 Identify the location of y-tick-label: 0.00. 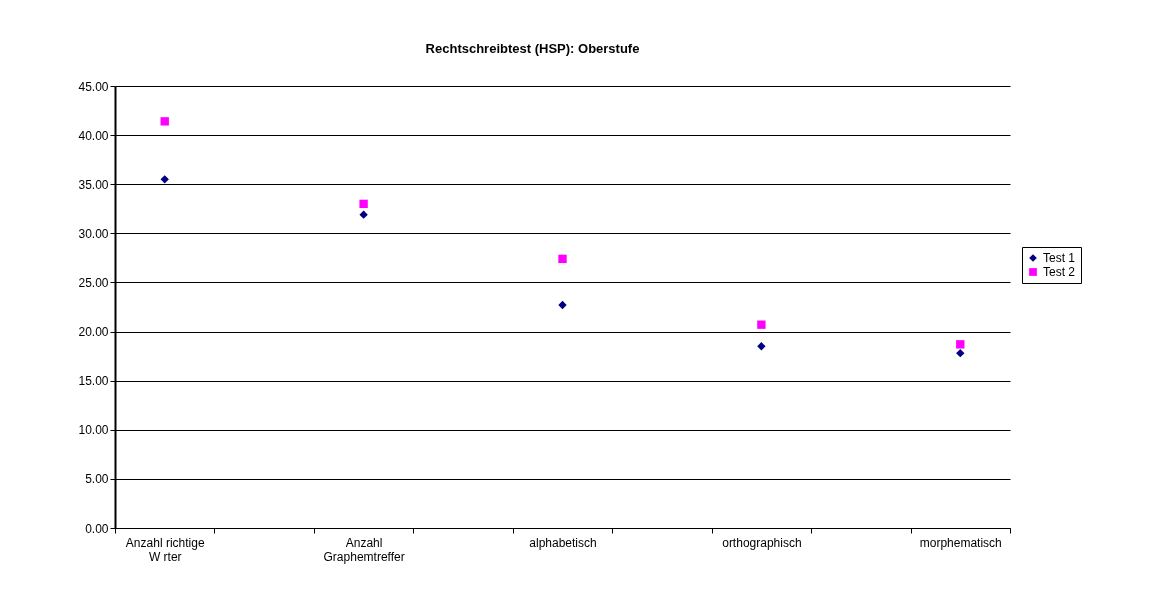
(97, 528).